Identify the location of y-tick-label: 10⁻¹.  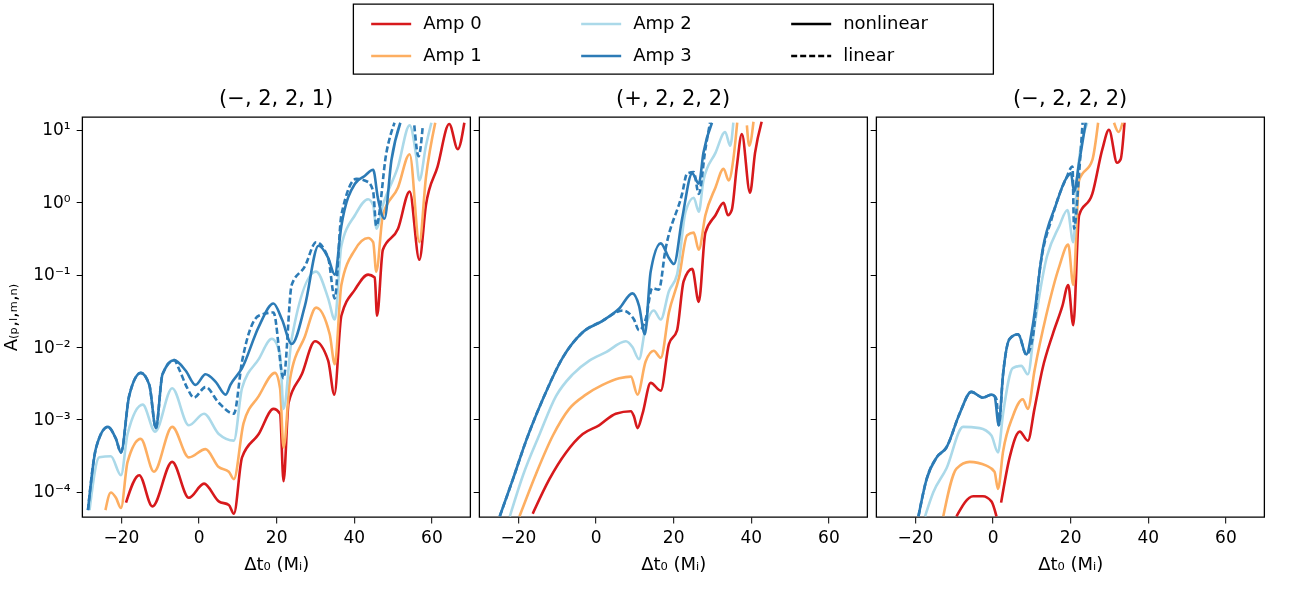
(52, 274).